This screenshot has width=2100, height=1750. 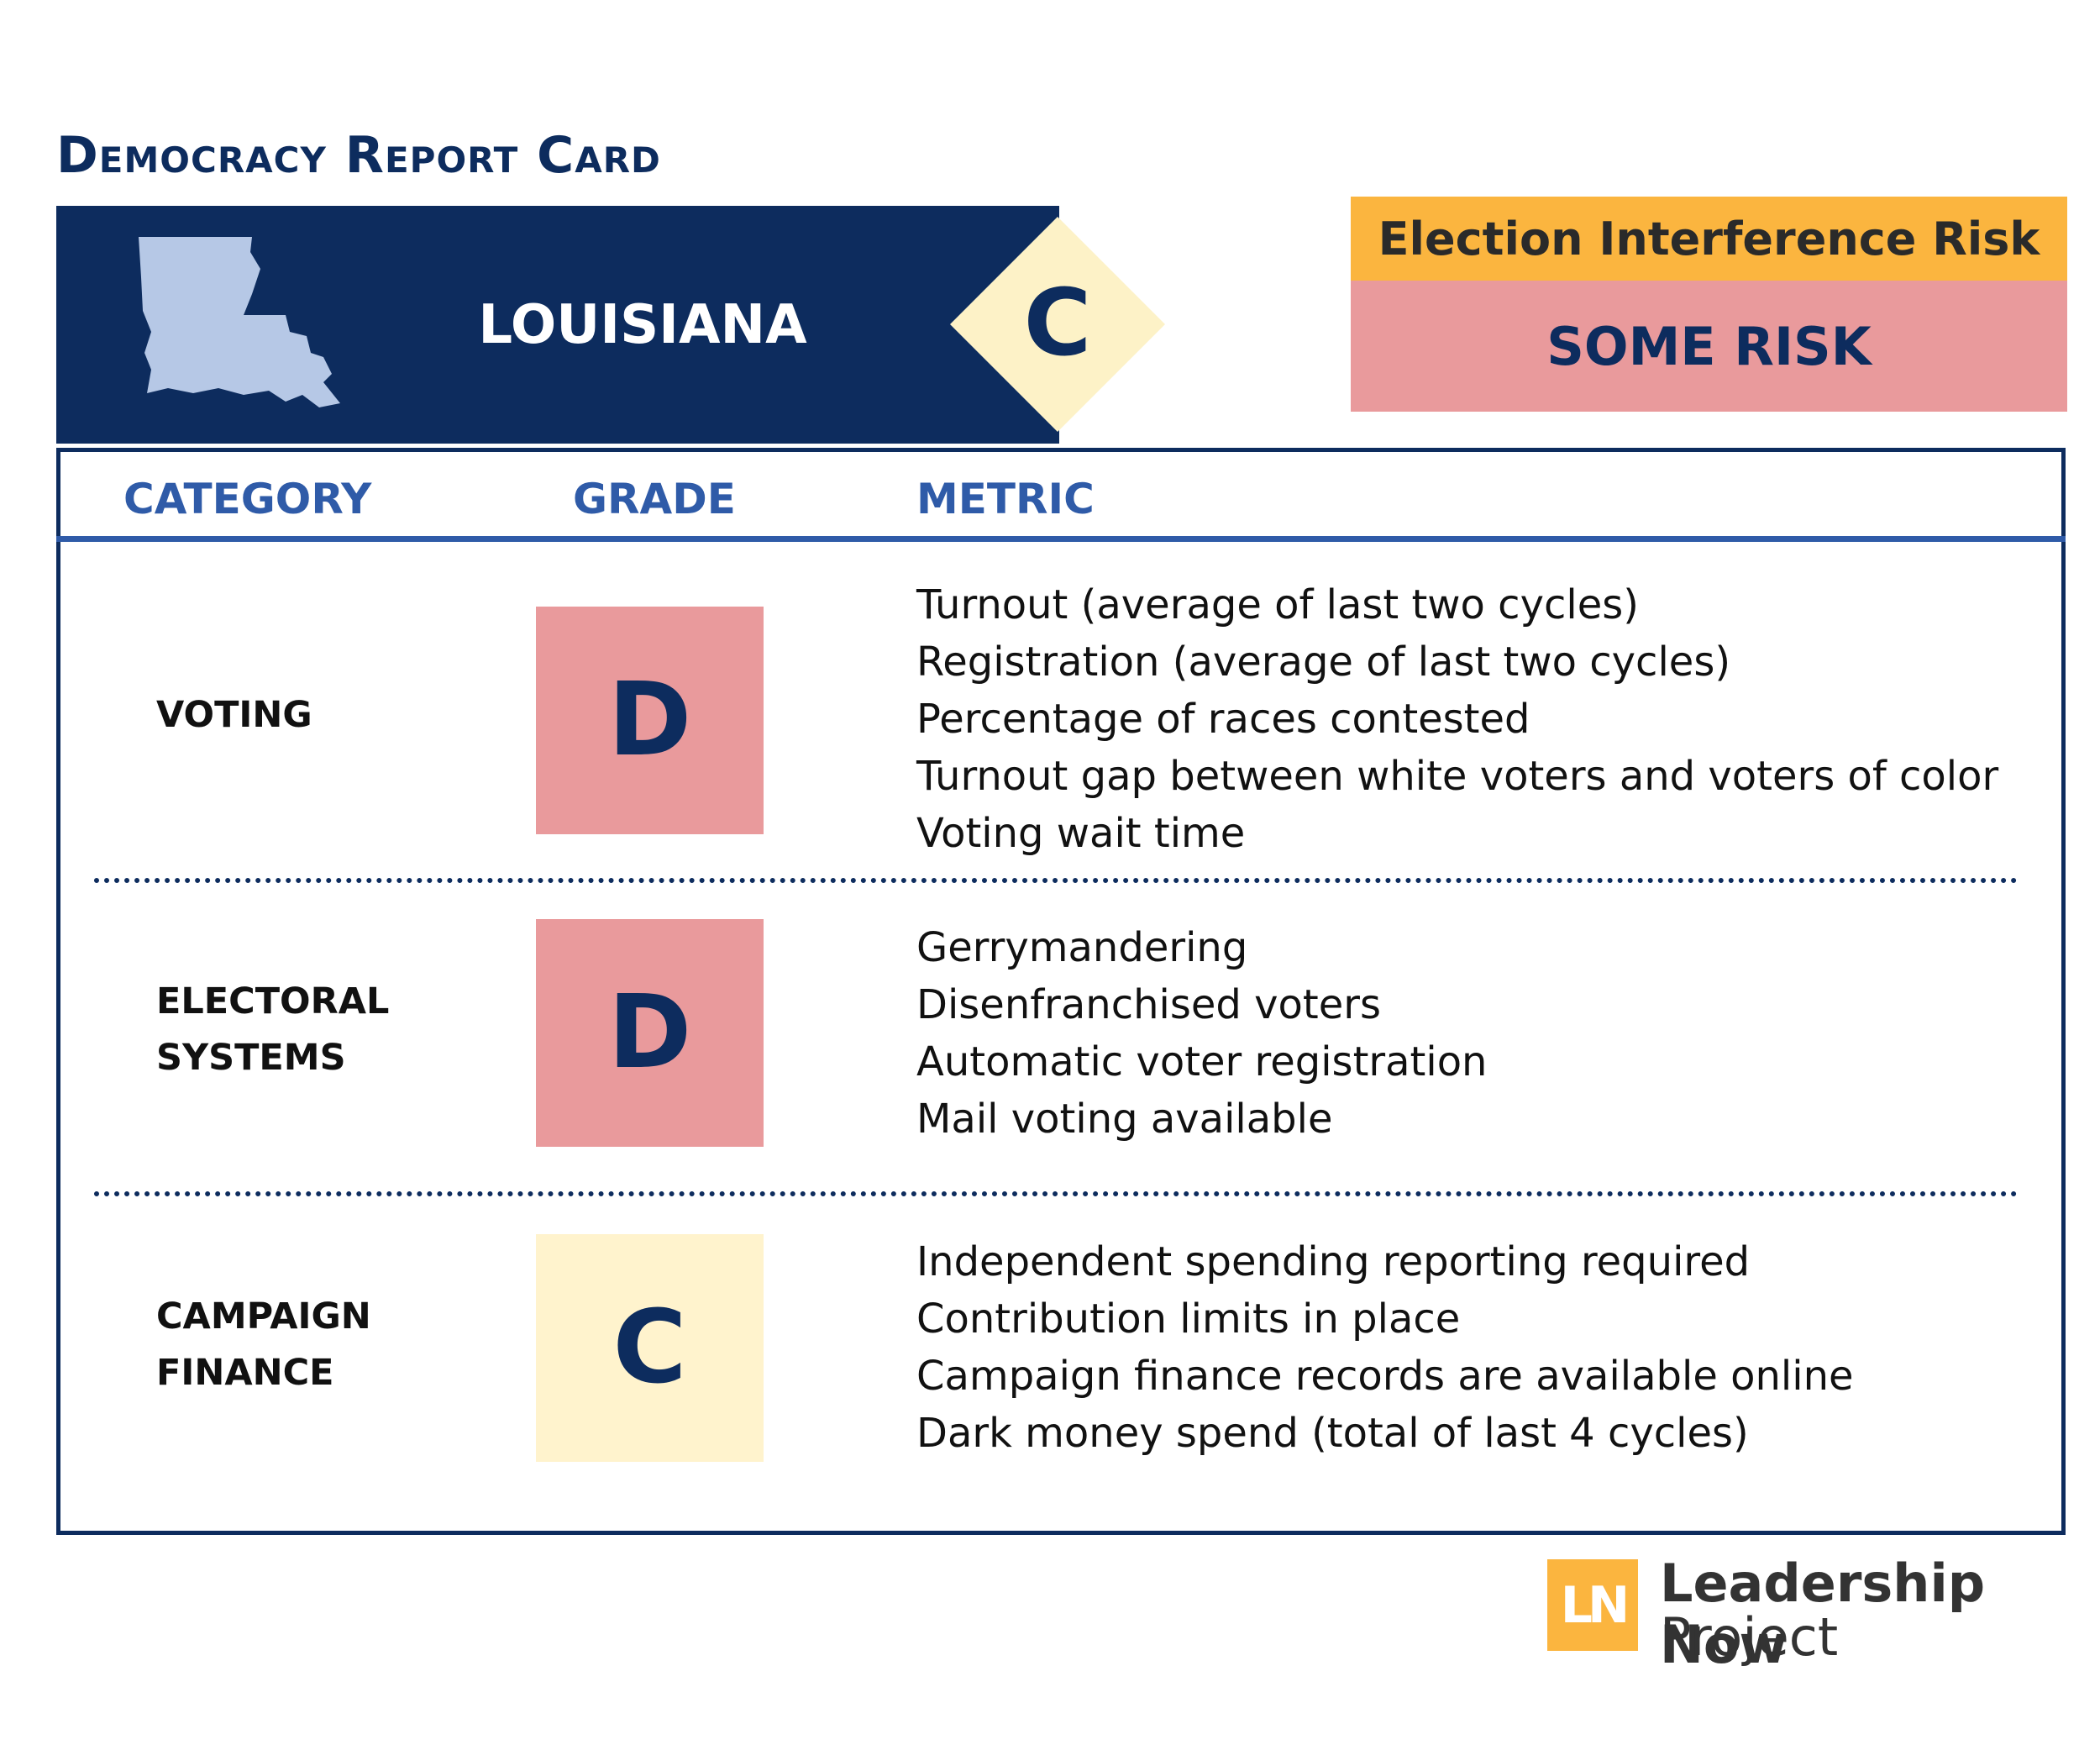 What do you see at coordinates (263, 1345) in the screenshot?
I see `category: CAMPAIGN FINANCE` at bounding box center [263, 1345].